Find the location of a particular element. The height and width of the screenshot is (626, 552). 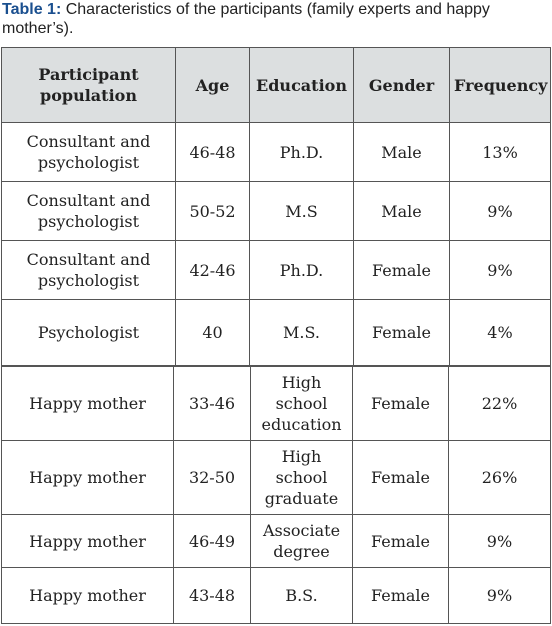

cell-education: High school education is located at coordinates (301, 403).